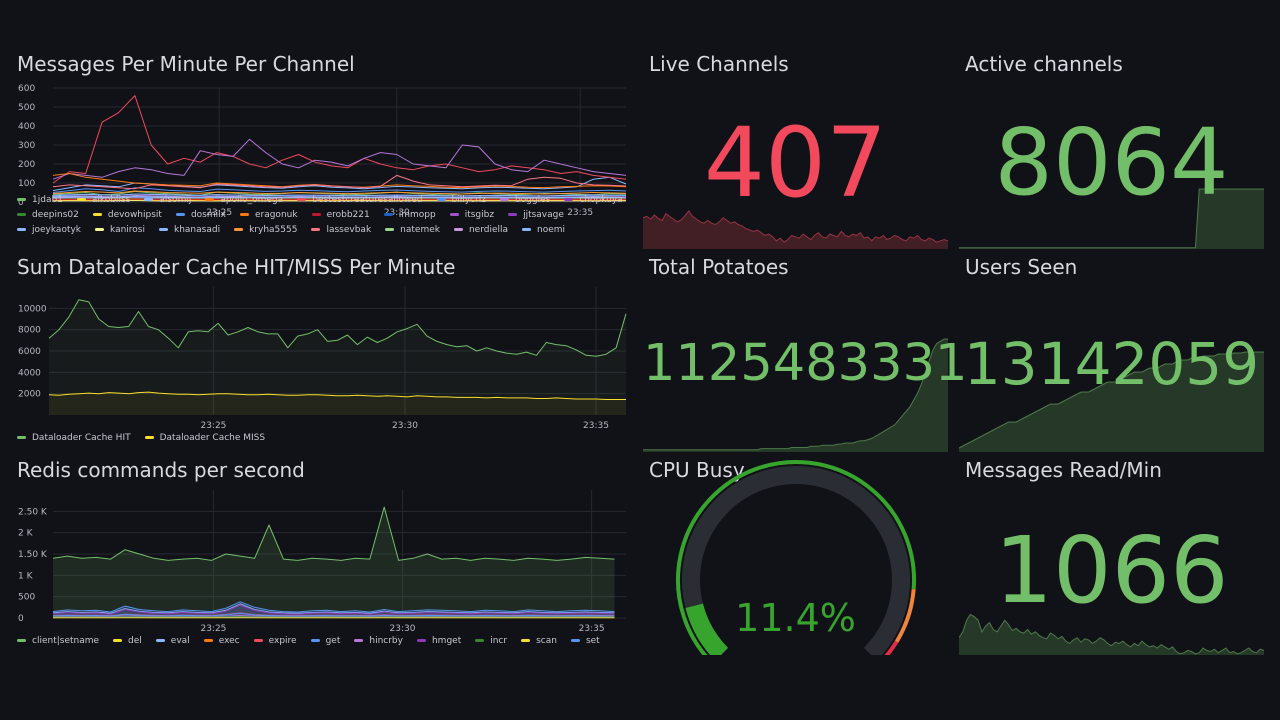  I want to click on legend-item: nerdiella, so click(480, 229).